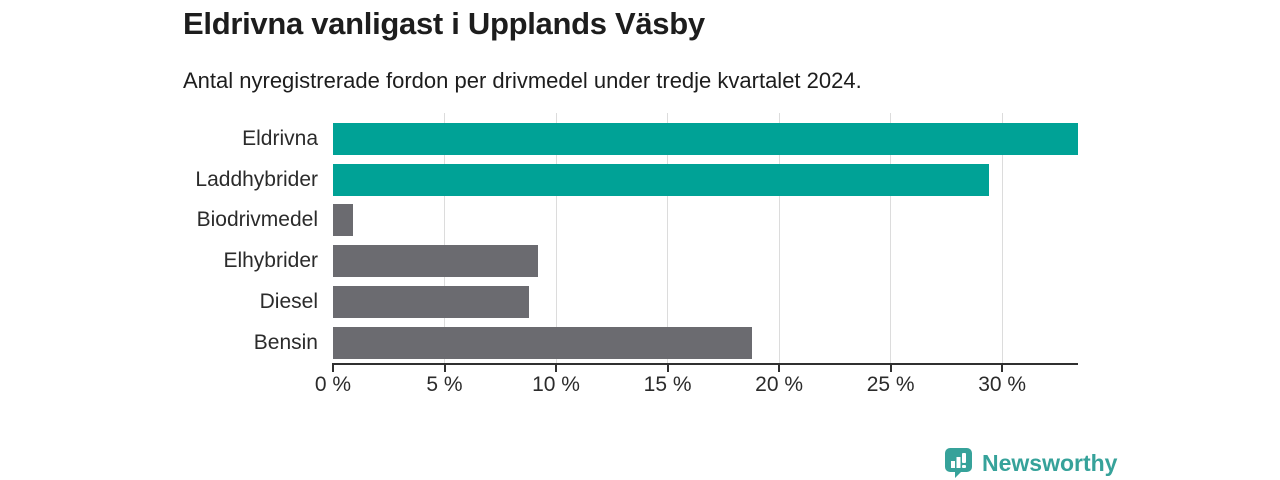  Describe the element at coordinates (705, 139) in the screenshot. I see `bar-eldrivna` at that location.